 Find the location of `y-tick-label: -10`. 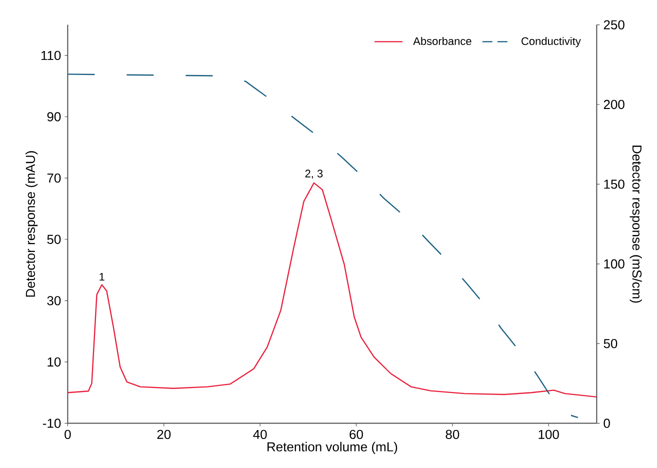

y-tick-label: -10 is located at coordinates (51, 423).